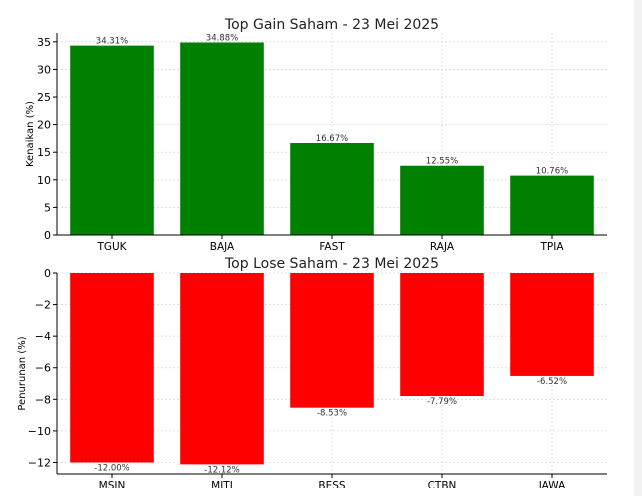  Describe the element at coordinates (442, 334) in the screenshot. I see `bar-ctbn` at that location.